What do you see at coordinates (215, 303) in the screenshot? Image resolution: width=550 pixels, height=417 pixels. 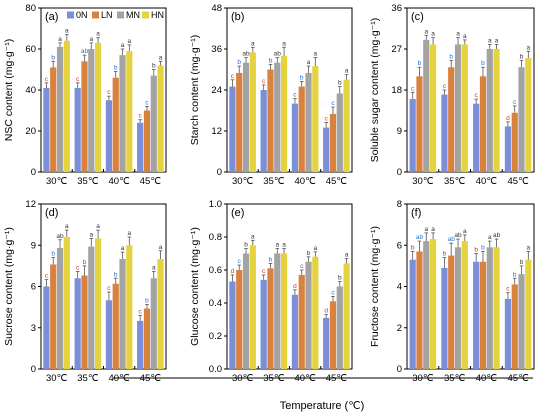 I see `y-tick-label: 0.4` at bounding box center [215, 303].